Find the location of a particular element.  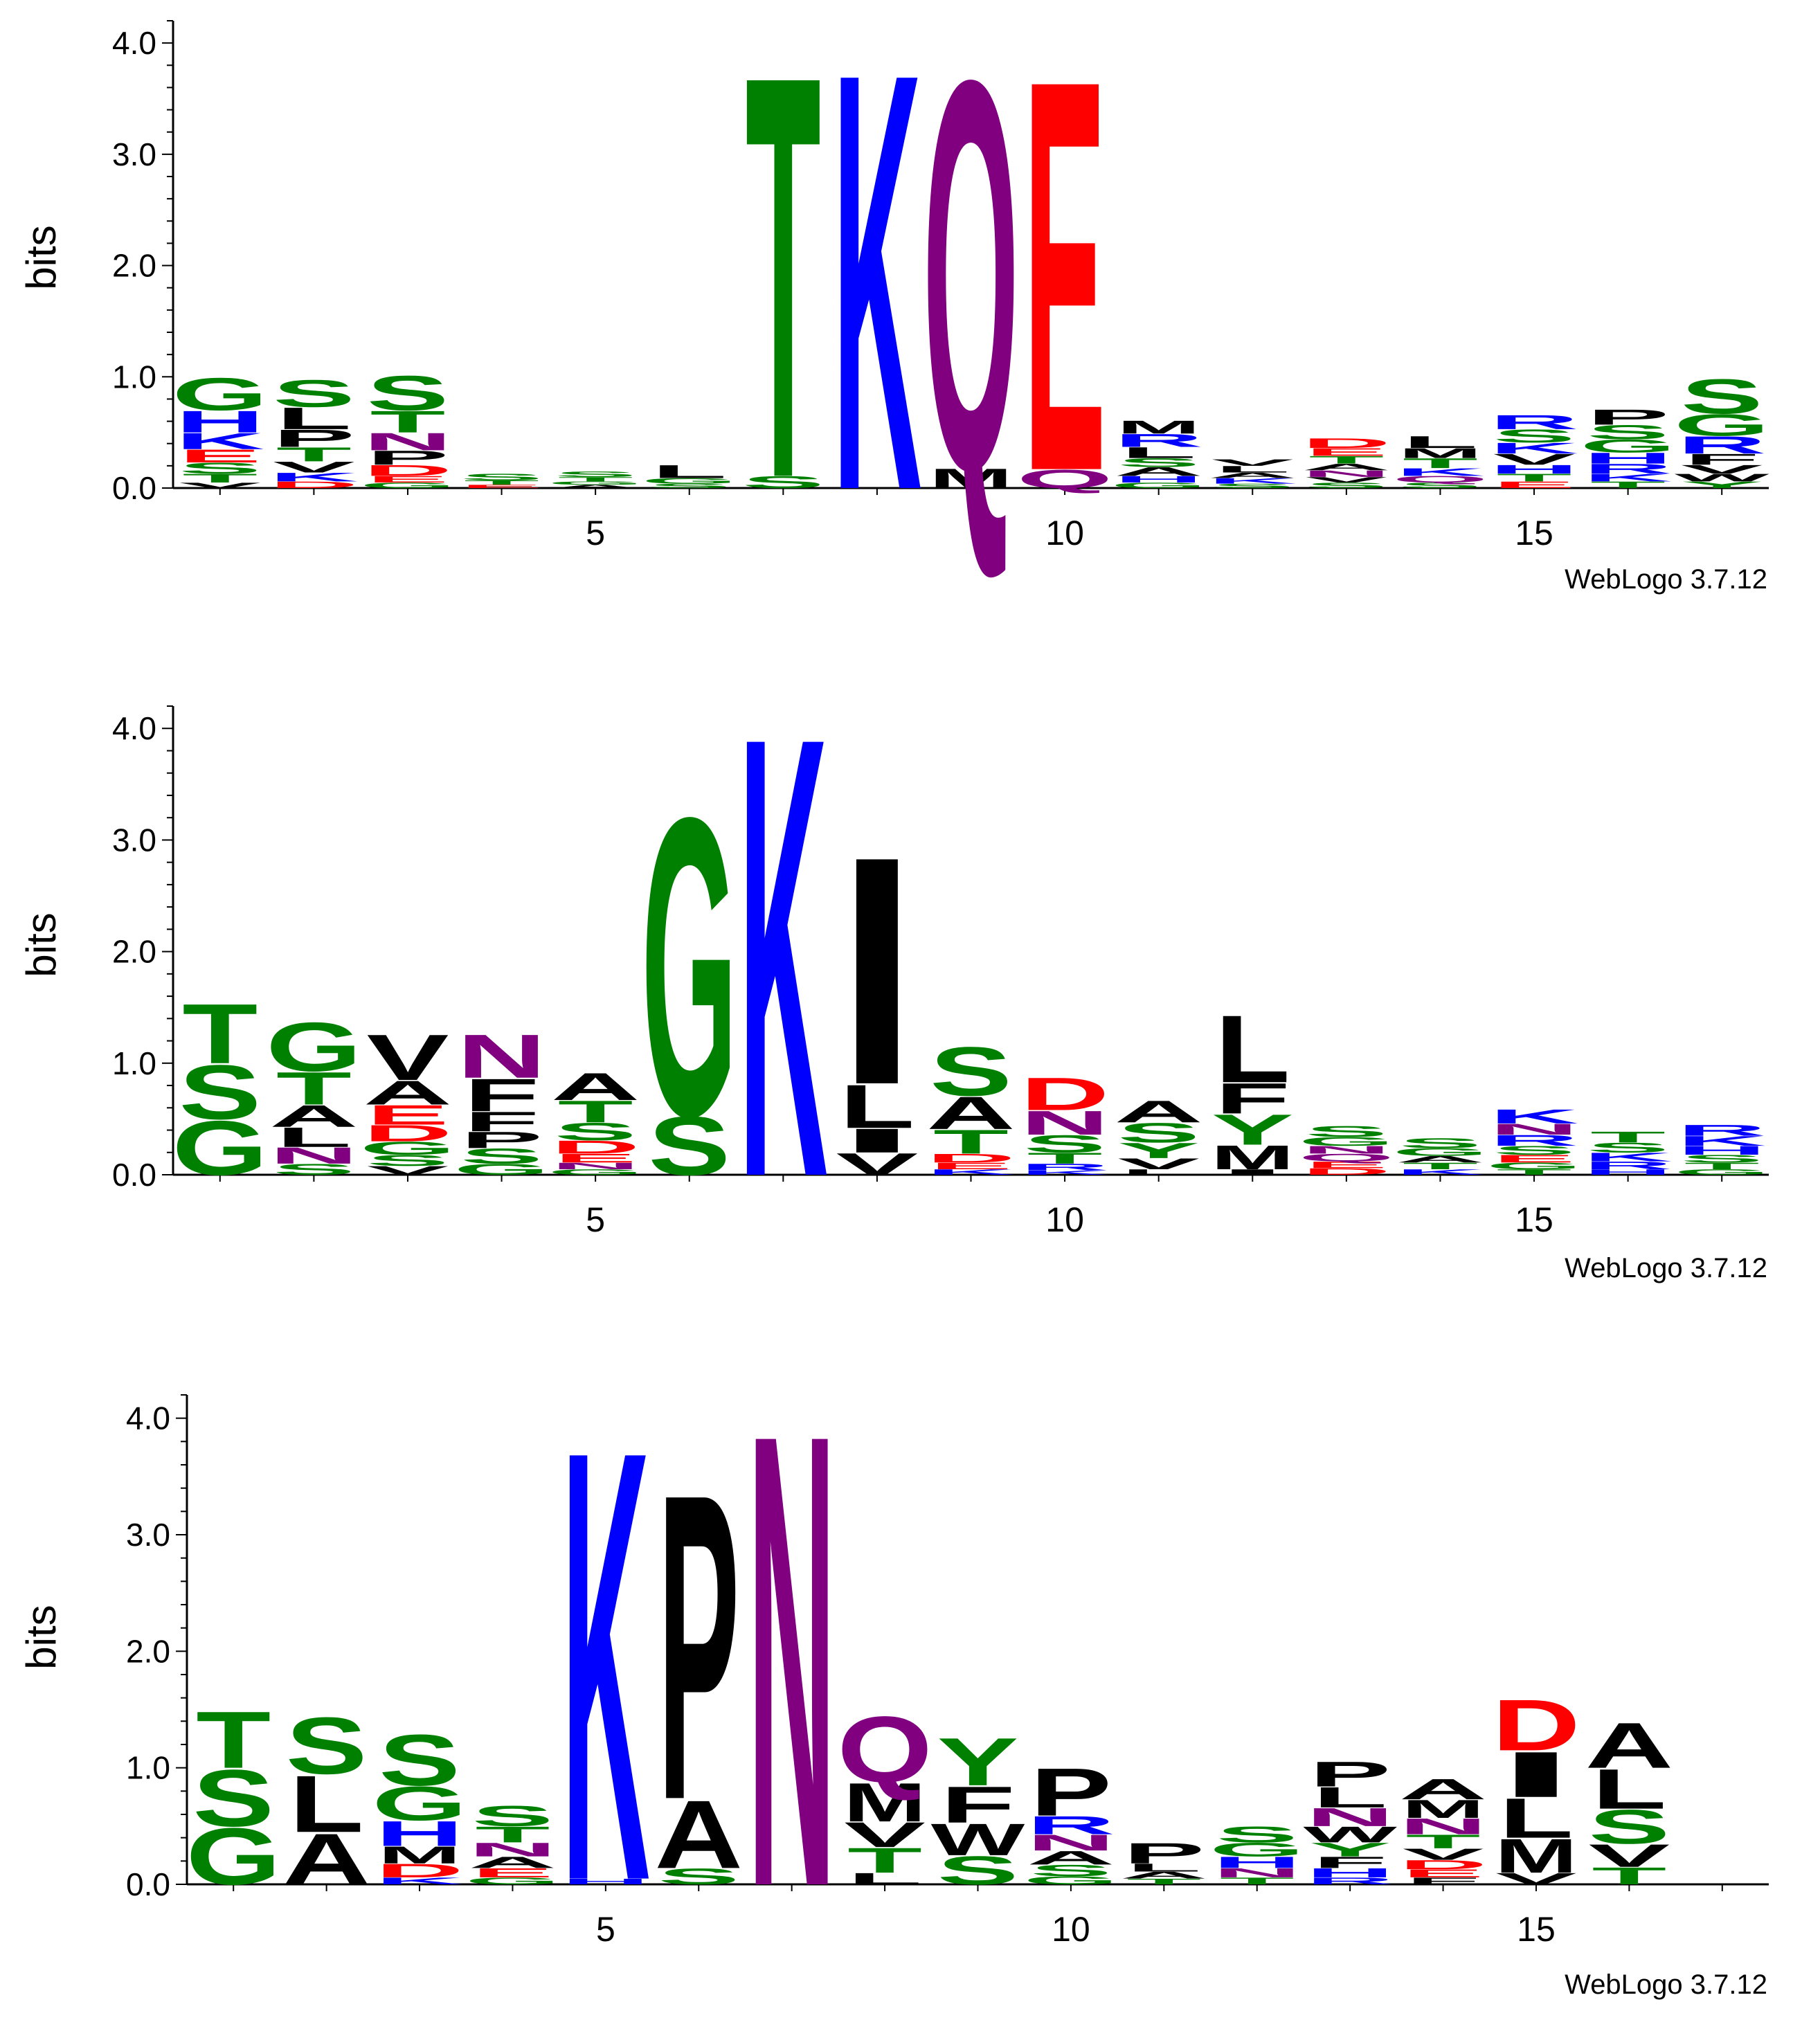

logo-letter-M: M is located at coordinates (1440, 453).